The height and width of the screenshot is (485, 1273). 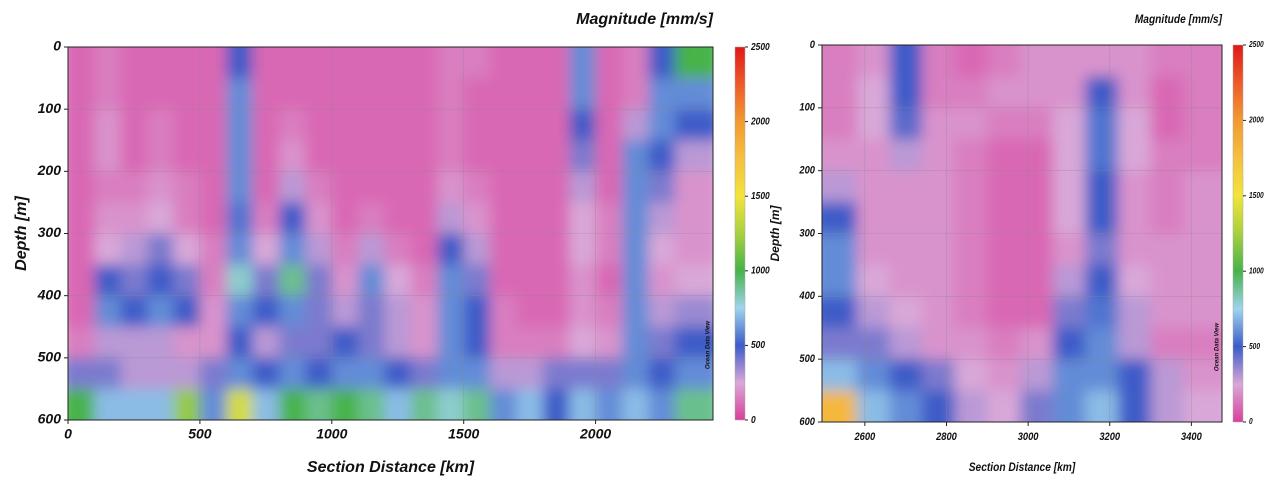 What do you see at coordinates (200, 434) in the screenshot?
I see `x-tick-label: 500` at bounding box center [200, 434].